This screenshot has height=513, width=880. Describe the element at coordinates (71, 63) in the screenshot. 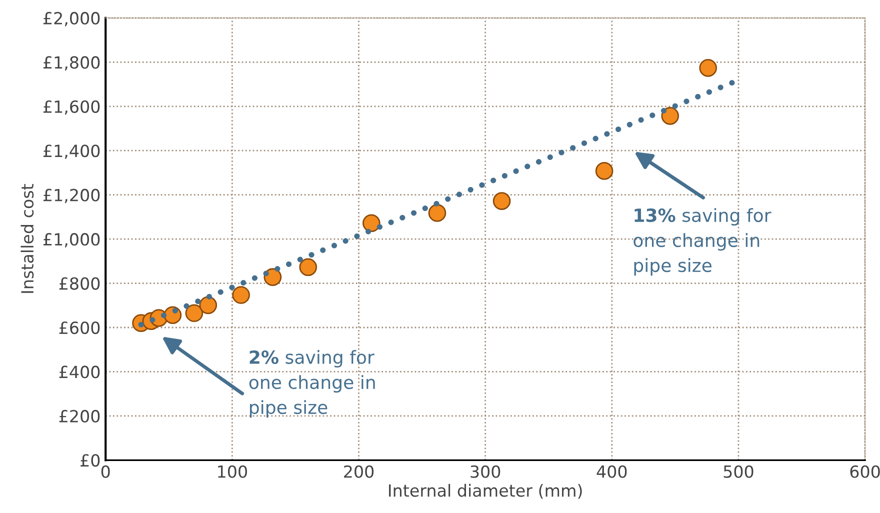

I see `y-tick-label: £1,800` at that location.